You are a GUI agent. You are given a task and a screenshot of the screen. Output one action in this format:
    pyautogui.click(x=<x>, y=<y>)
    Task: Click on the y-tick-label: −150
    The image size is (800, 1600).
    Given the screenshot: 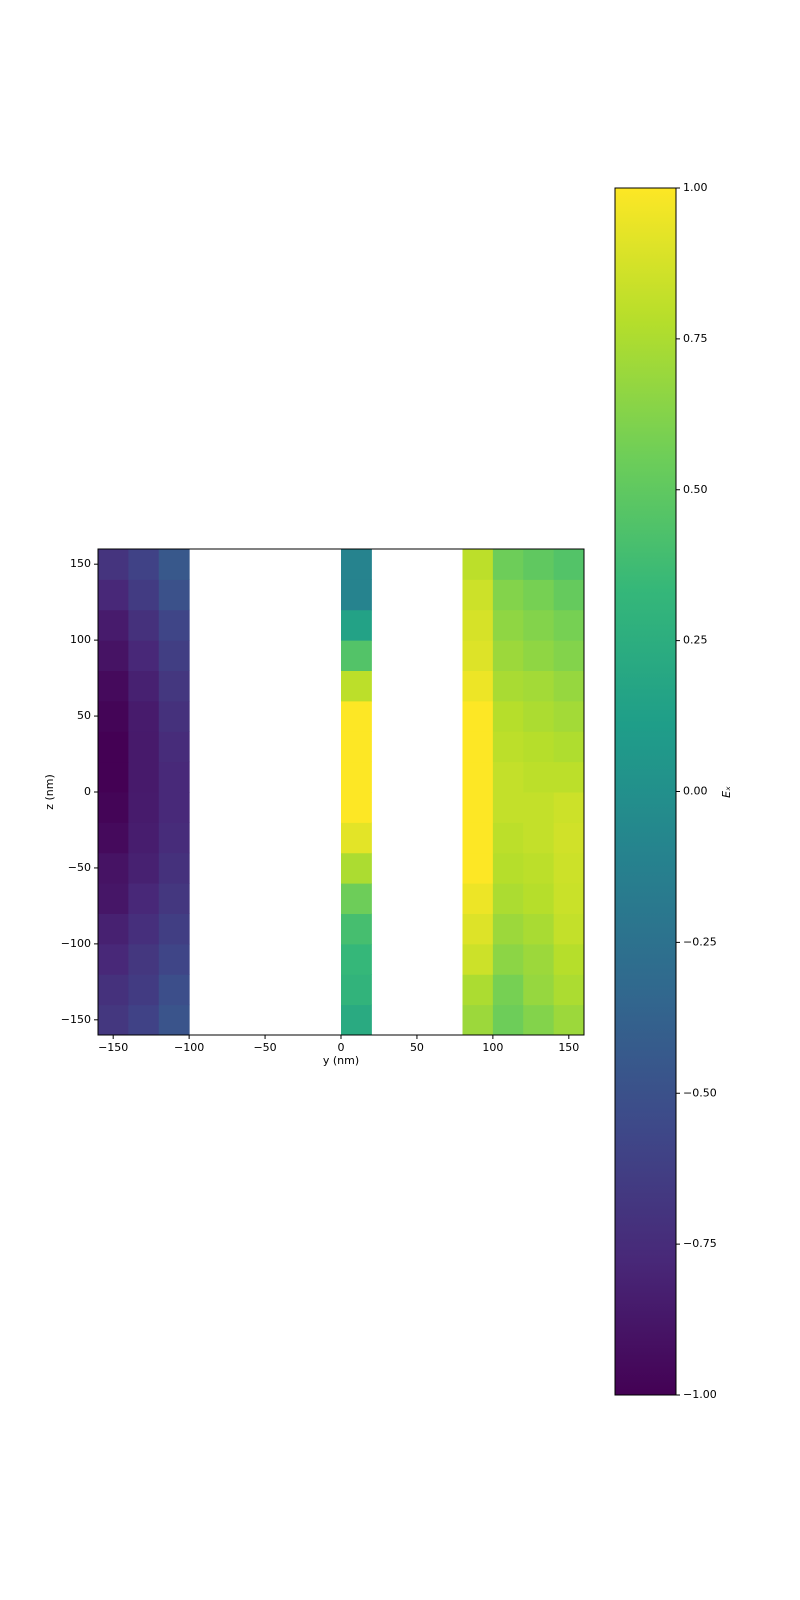 What is the action you would take?
    pyautogui.click(x=76, y=1019)
    